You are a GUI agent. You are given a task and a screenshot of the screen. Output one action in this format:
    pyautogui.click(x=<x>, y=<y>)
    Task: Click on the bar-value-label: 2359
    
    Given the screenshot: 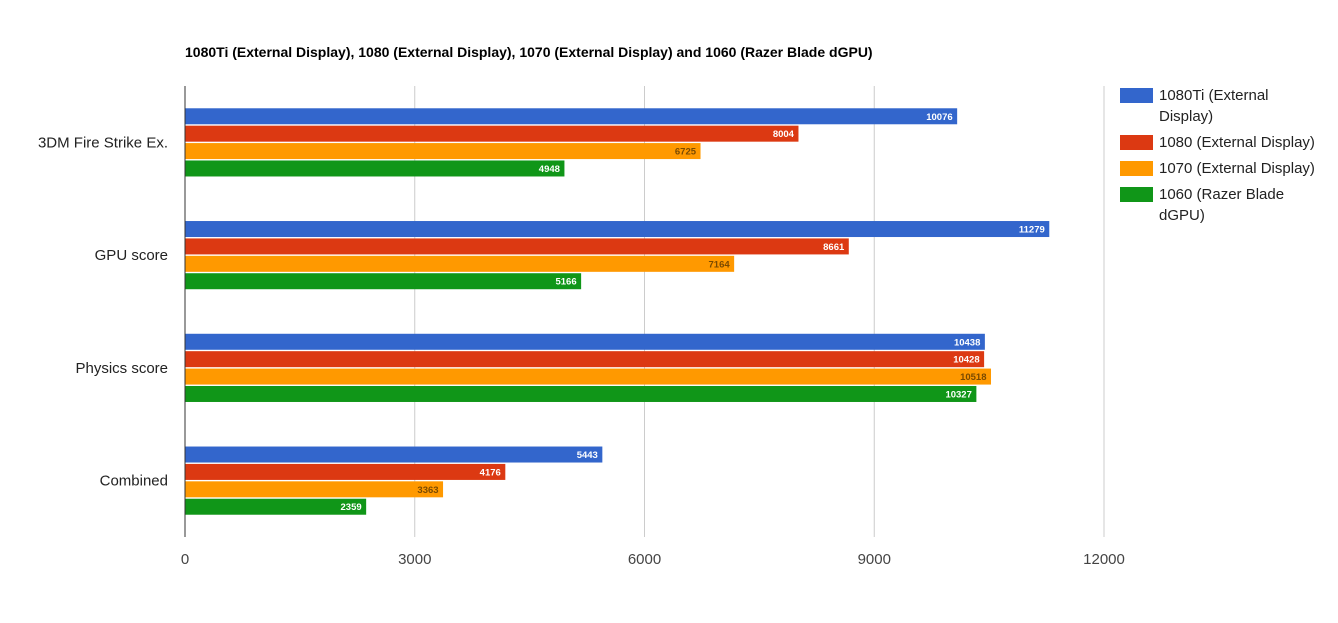 What is the action you would take?
    pyautogui.click(x=351, y=507)
    